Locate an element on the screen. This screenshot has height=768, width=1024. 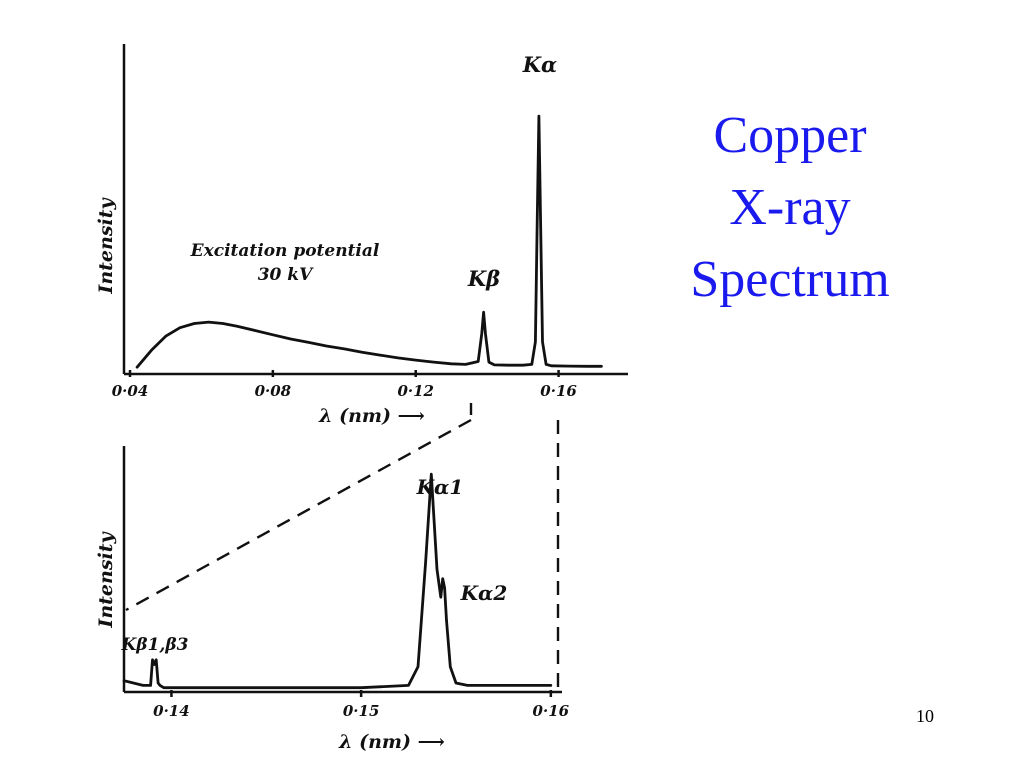
bottom-spectrum-line is located at coordinates (337, 581).